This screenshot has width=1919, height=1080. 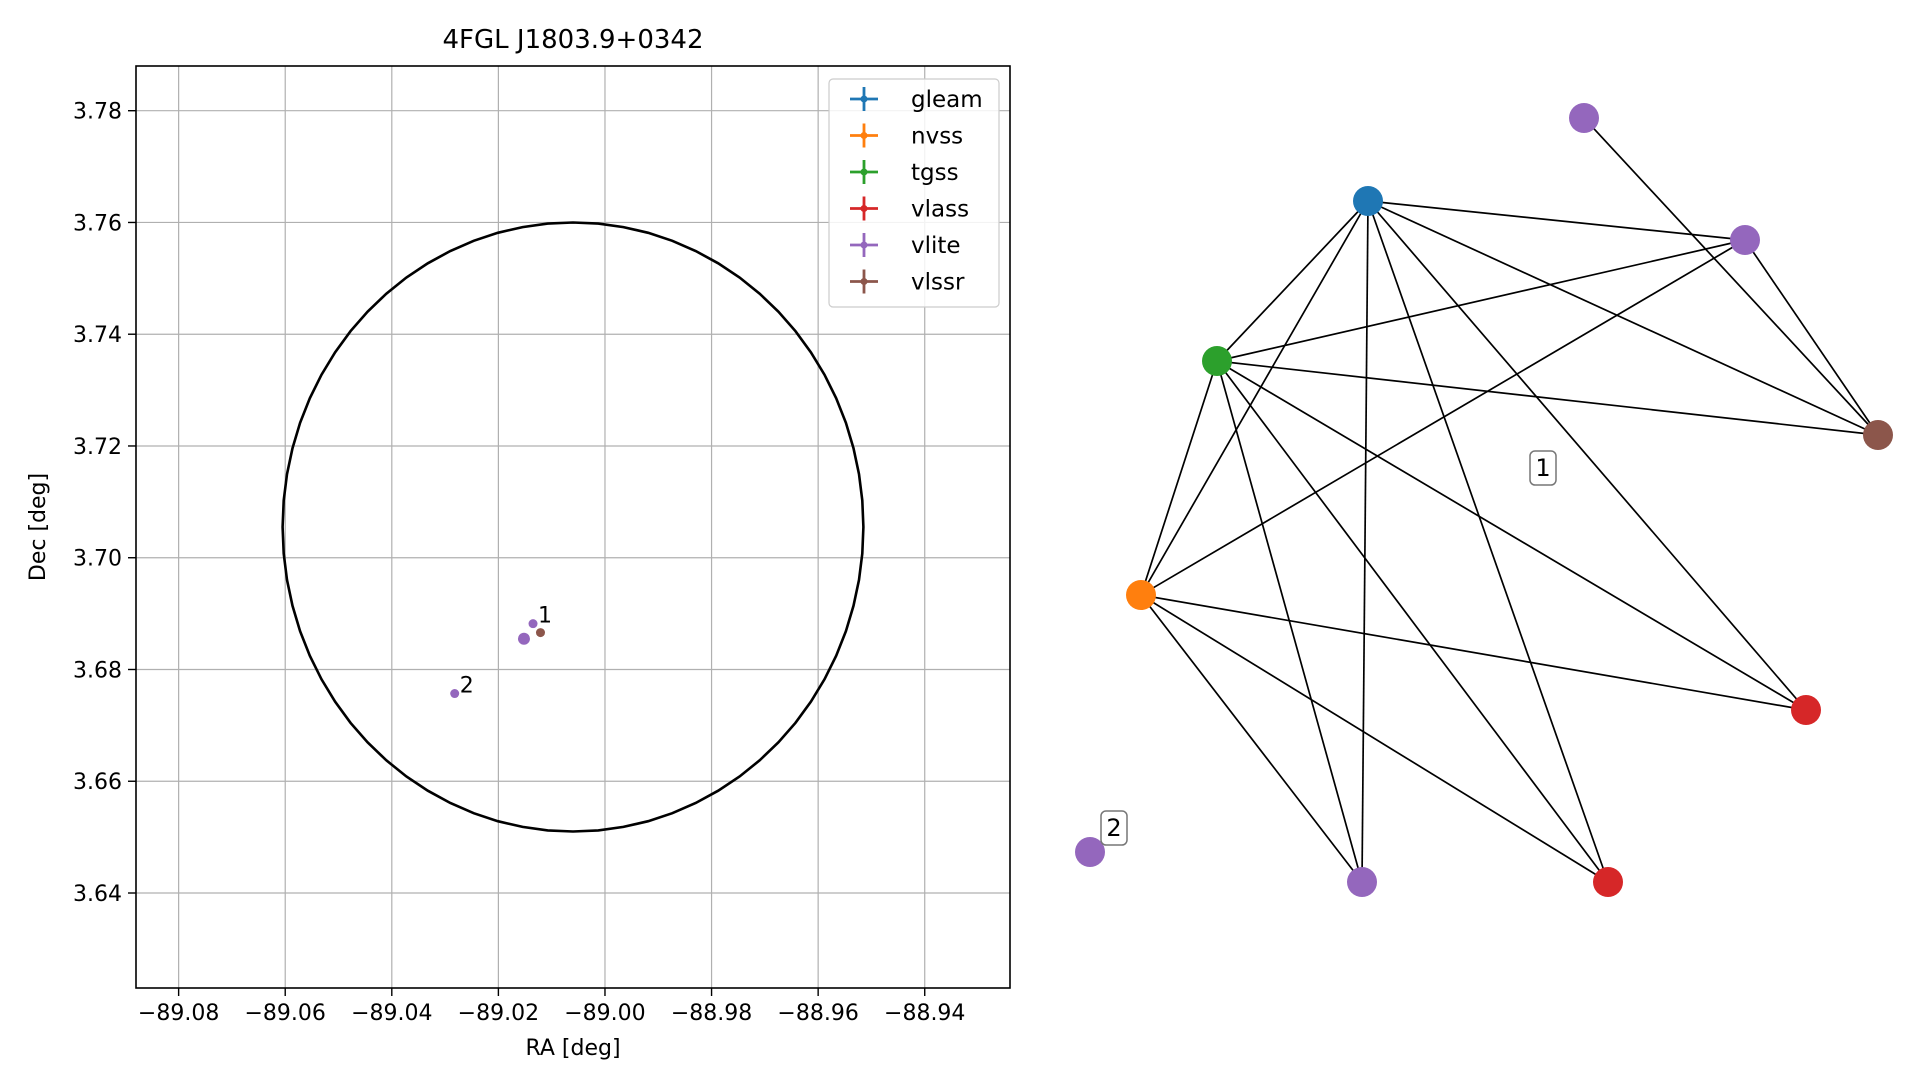 I want to click on group-label-2: 2, so click(x=1114, y=828).